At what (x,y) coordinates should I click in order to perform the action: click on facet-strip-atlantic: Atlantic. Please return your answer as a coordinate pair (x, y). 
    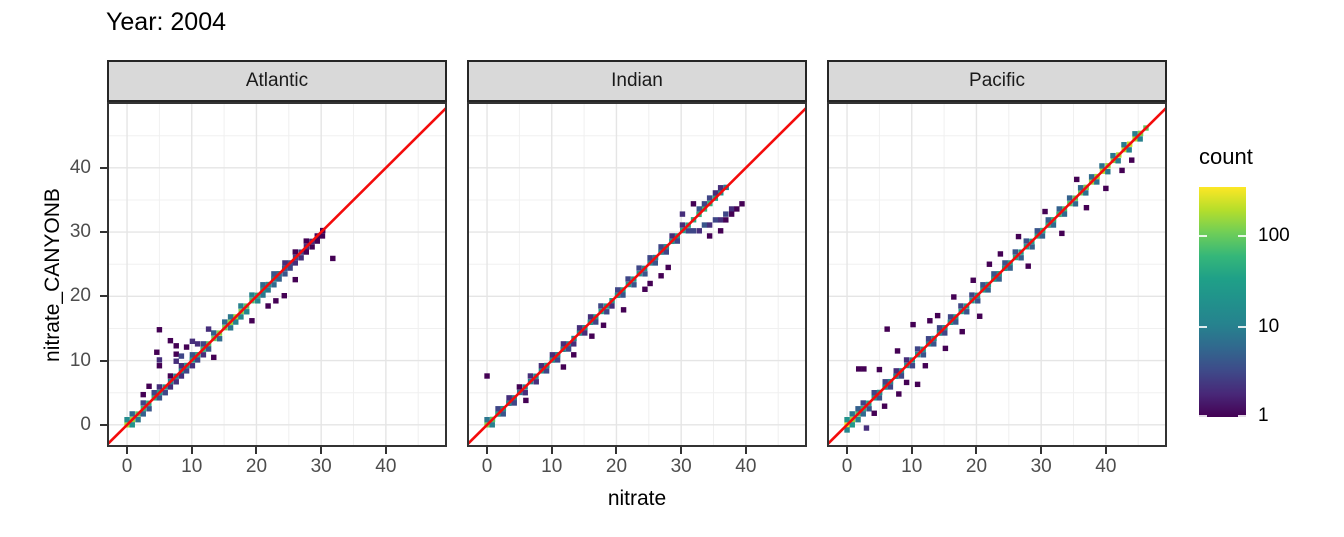
    Looking at the image, I should click on (277, 81).